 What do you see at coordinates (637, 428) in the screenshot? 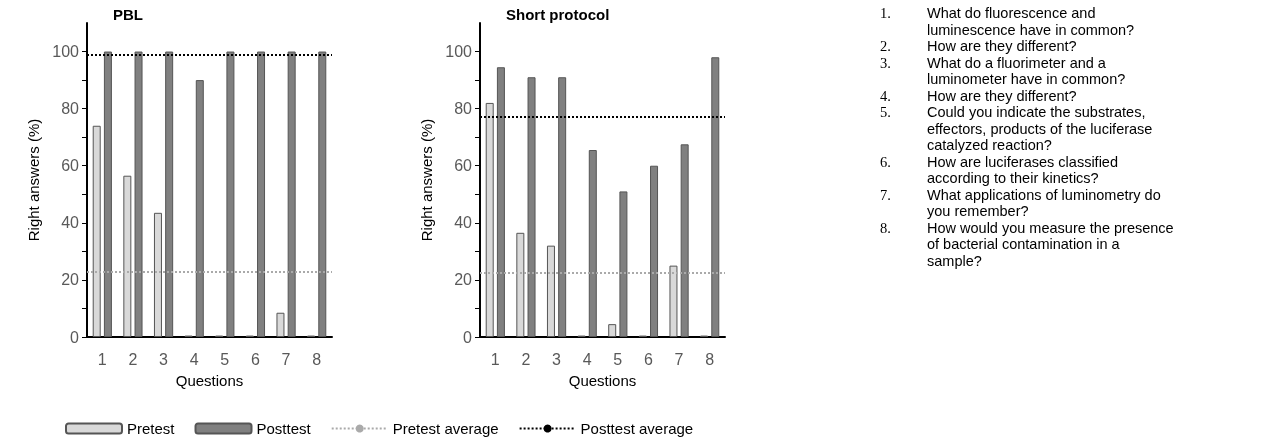
I see `legend-label: Posttest average` at bounding box center [637, 428].